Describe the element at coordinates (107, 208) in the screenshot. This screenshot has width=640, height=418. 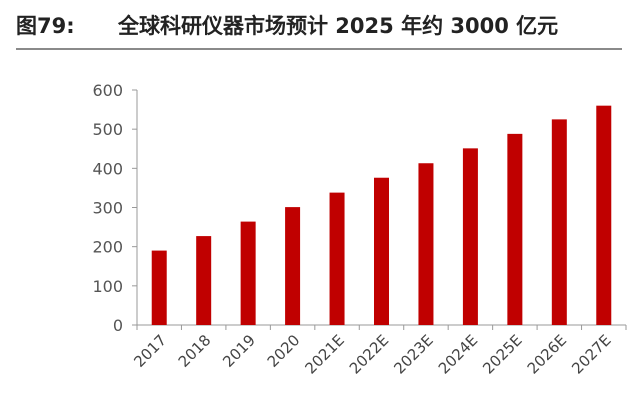
I see `y-tick-label: 300` at that location.